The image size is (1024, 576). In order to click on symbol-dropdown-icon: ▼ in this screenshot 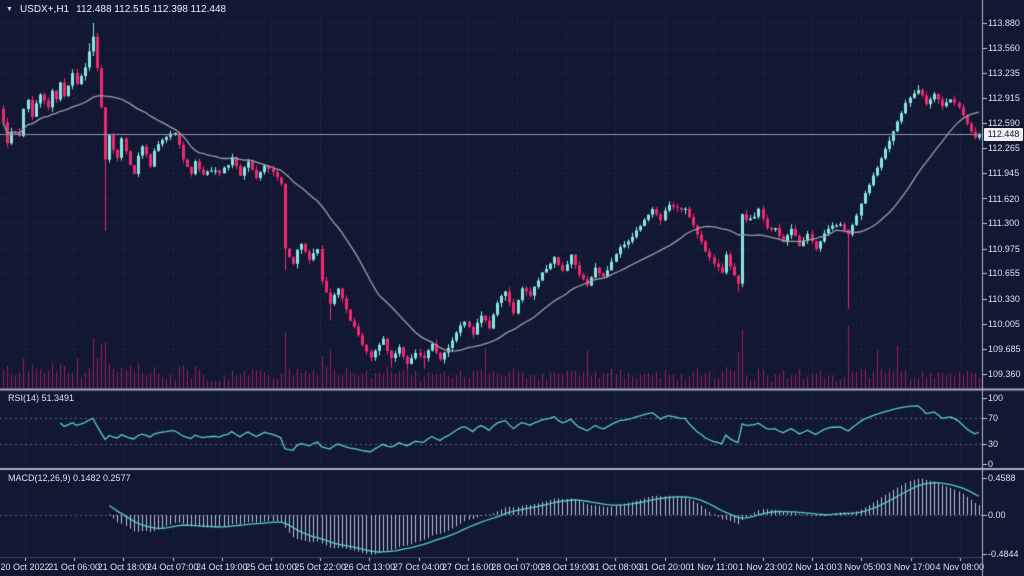, I will do `click(9, 9)`.